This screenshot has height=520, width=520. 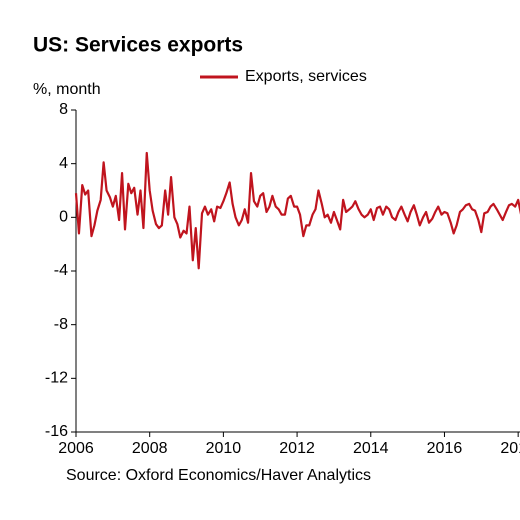 What do you see at coordinates (56, 431) in the screenshot?
I see `y-tick-label: -16` at bounding box center [56, 431].